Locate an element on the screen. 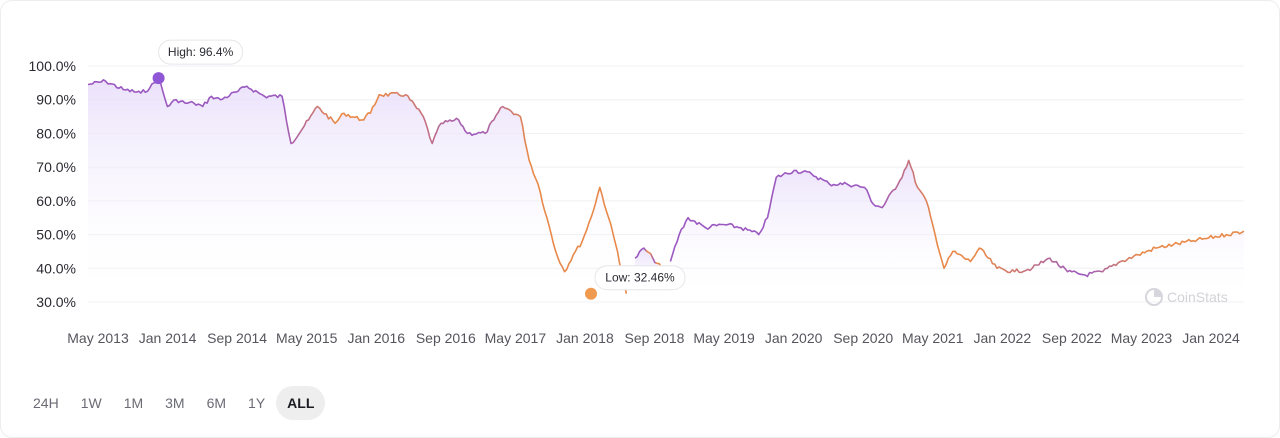 This screenshot has width=1280, height=438. high-tooltip is located at coordinates (201, 52).